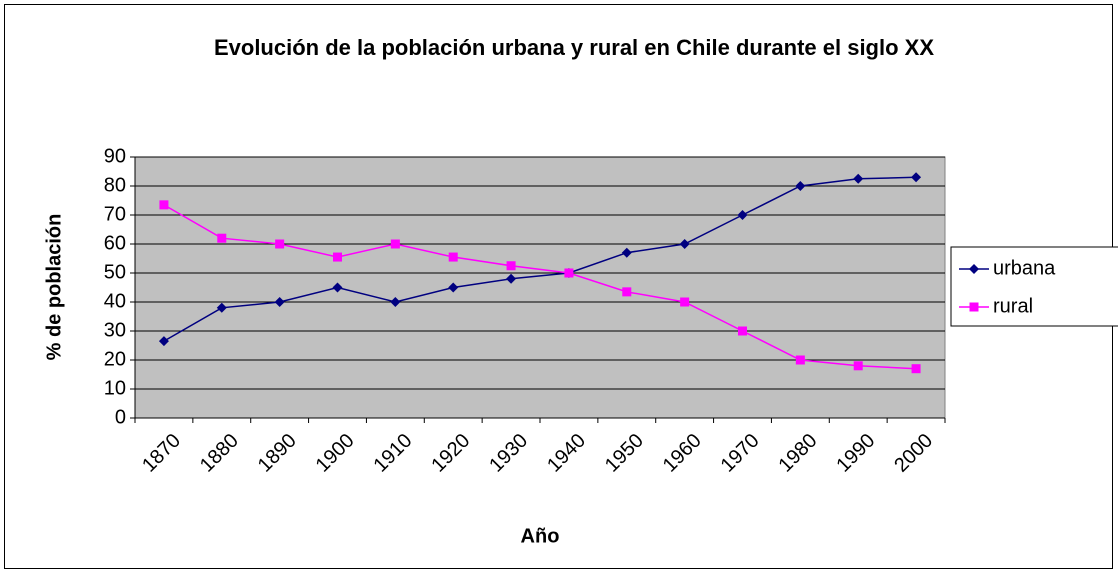 Image resolution: width=1118 pixels, height=573 pixels. I want to click on y-tick-label: 70, so click(115, 214).